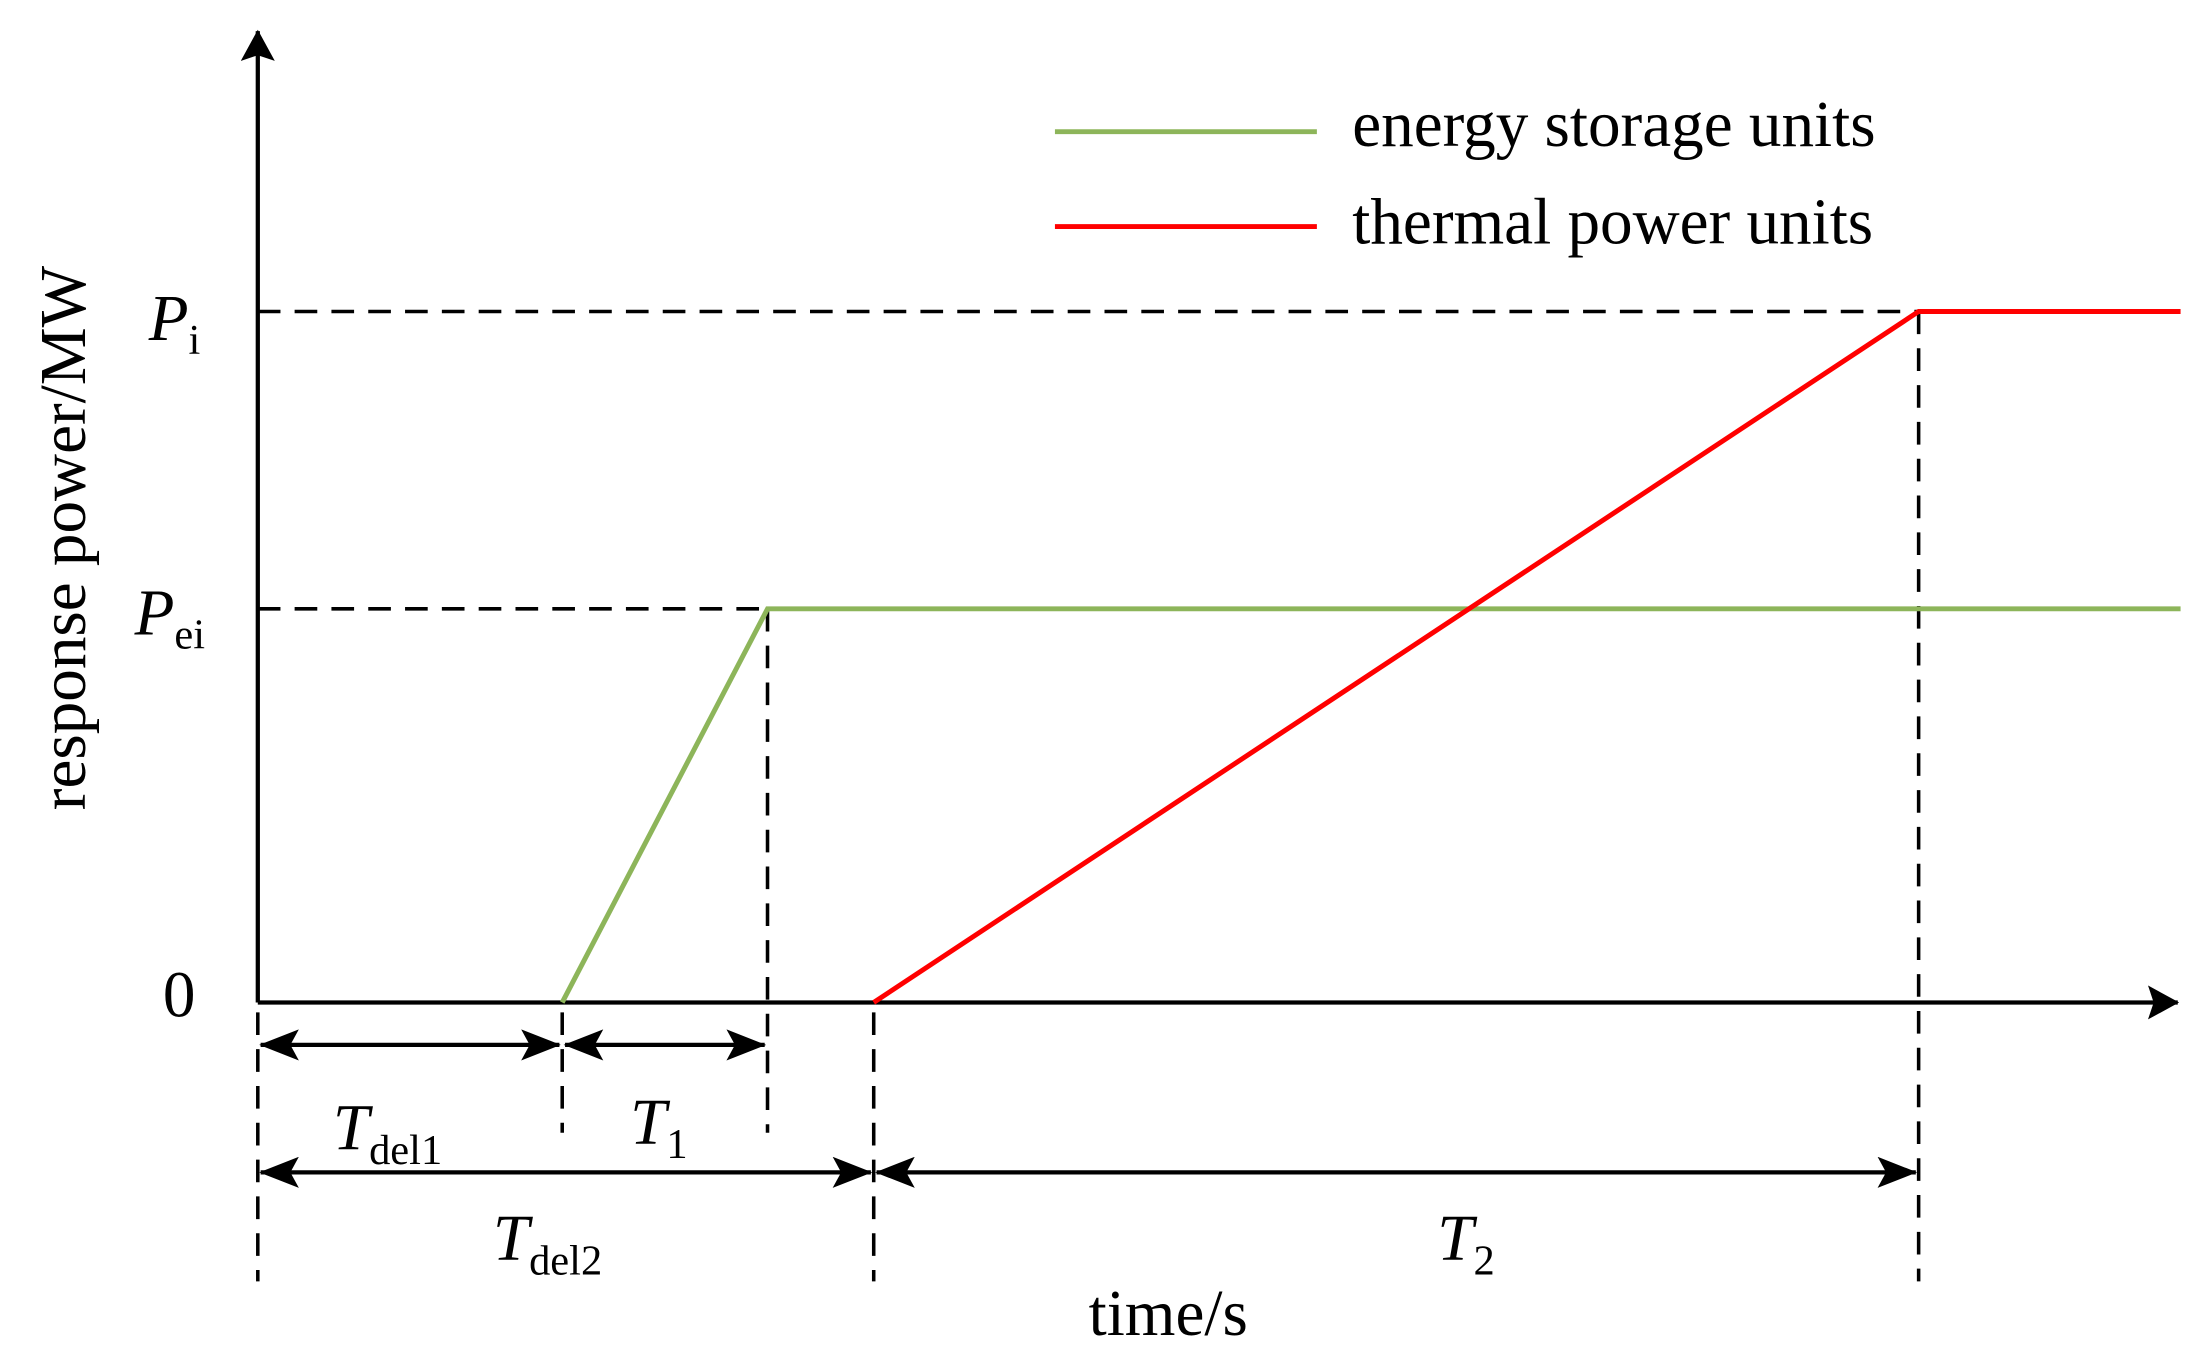 This screenshot has height=1355, width=2209. I want to click on y-level-label: Pi, so click(174, 323).